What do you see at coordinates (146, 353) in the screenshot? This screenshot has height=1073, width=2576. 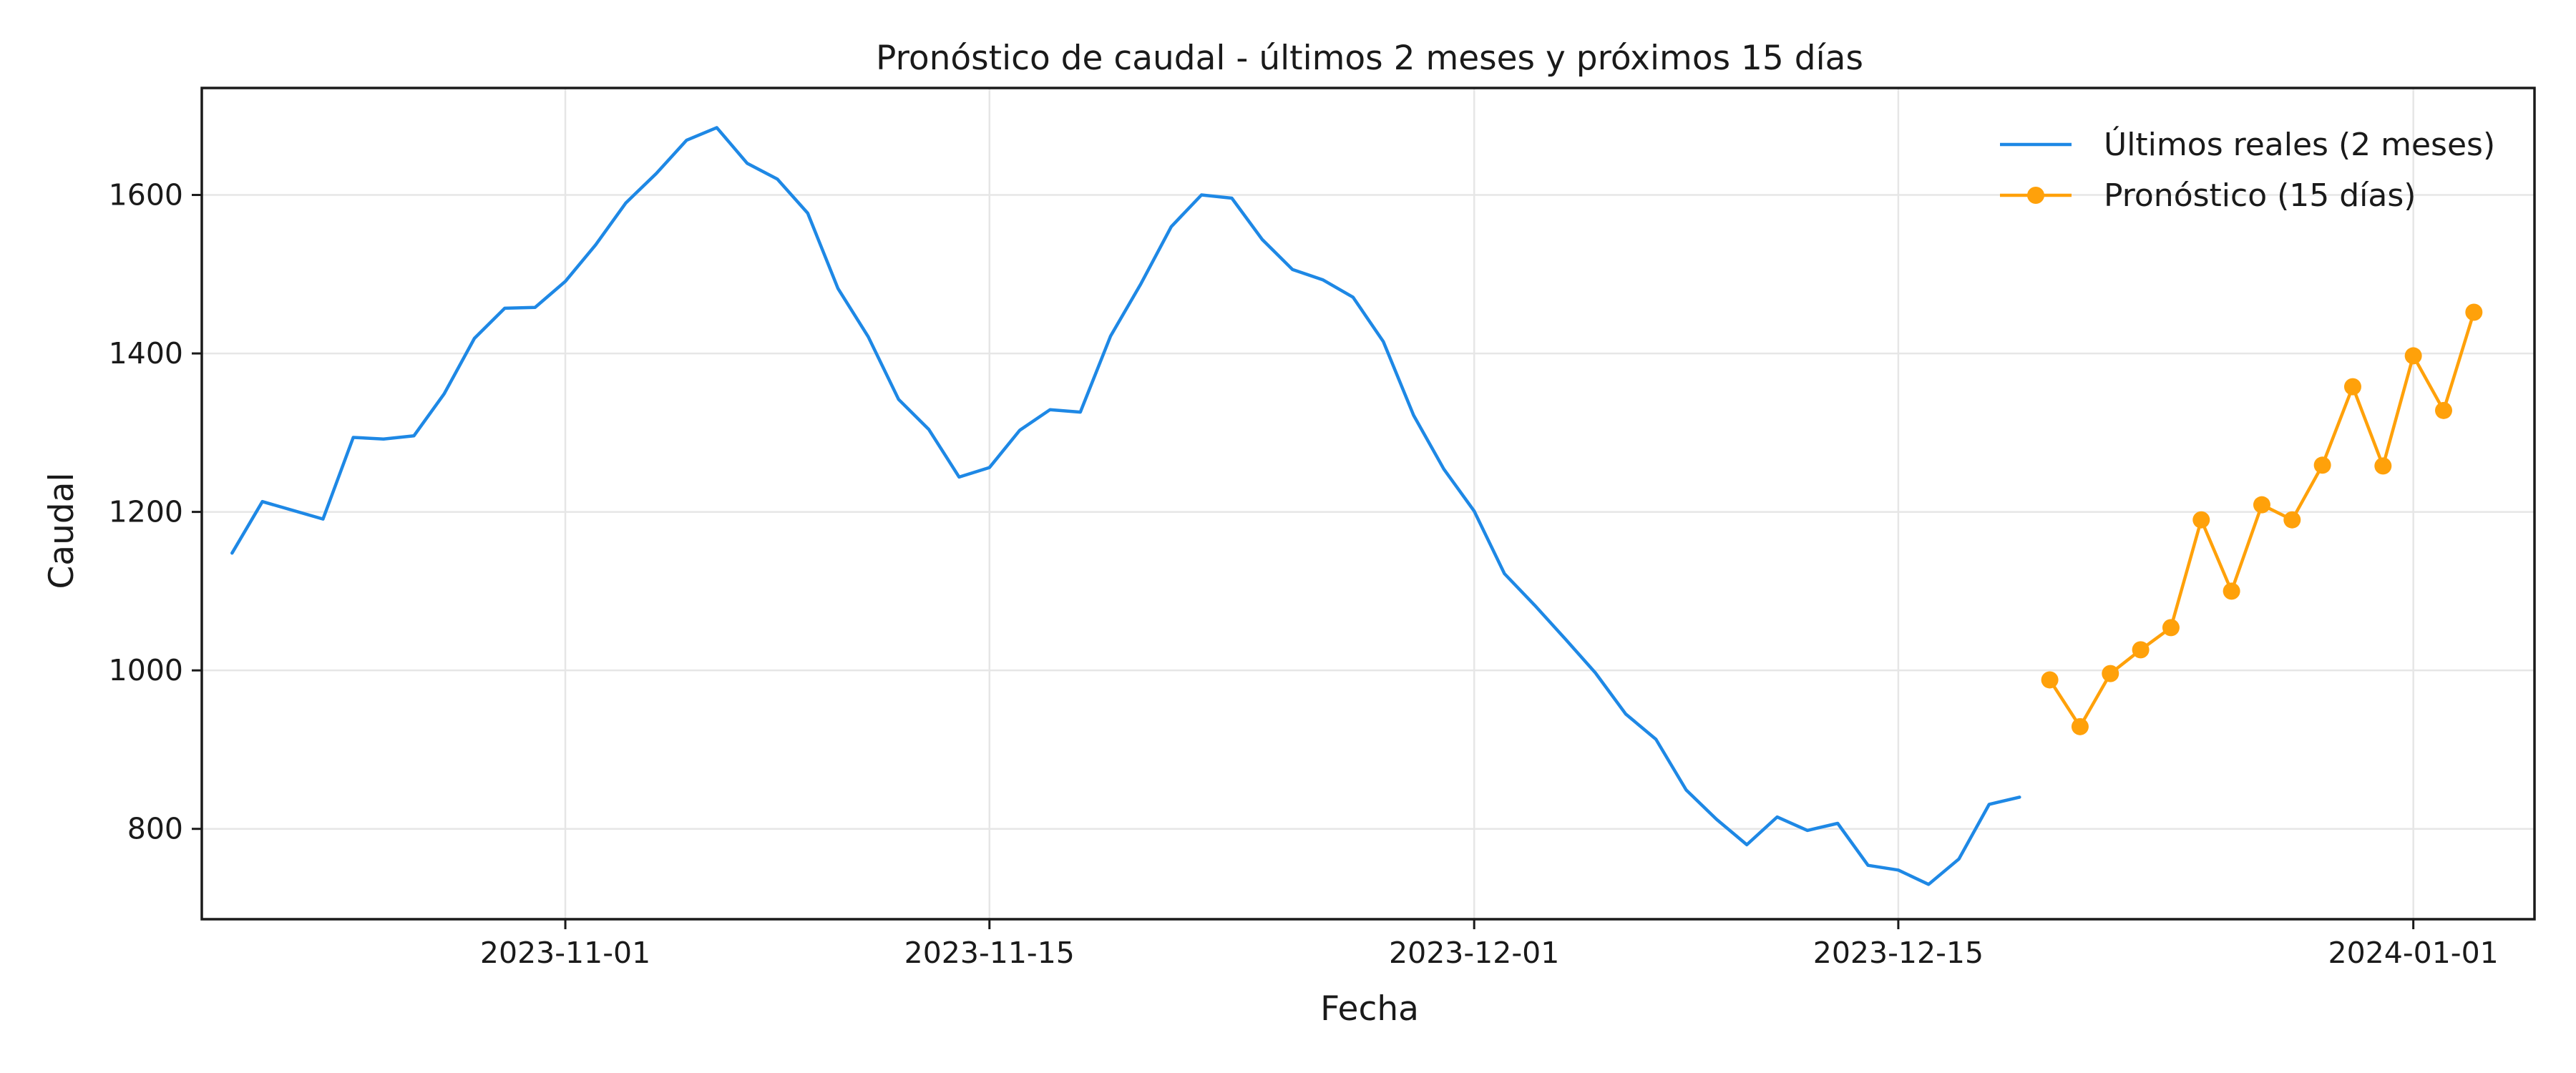 I see `y-tick-label: 1400` at bounding box center [146, 353].